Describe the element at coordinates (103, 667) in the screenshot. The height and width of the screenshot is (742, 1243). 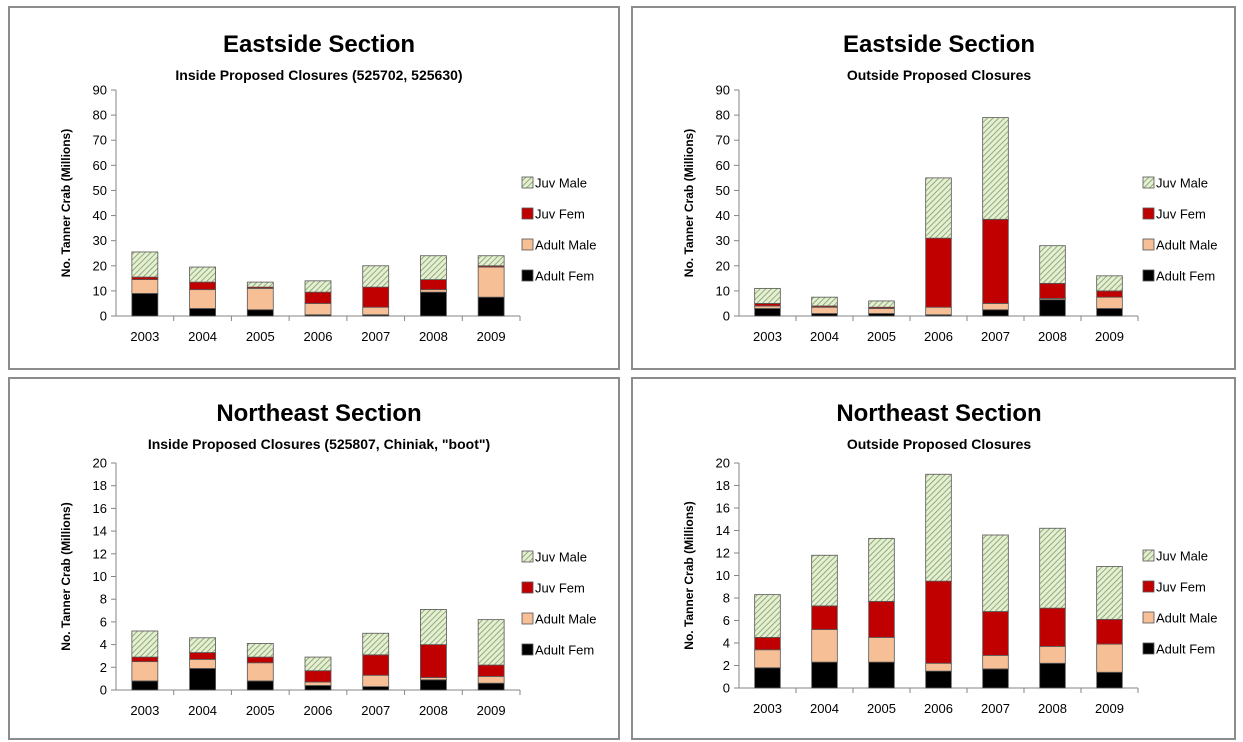
I see `y-tick-label: 2` at that location.